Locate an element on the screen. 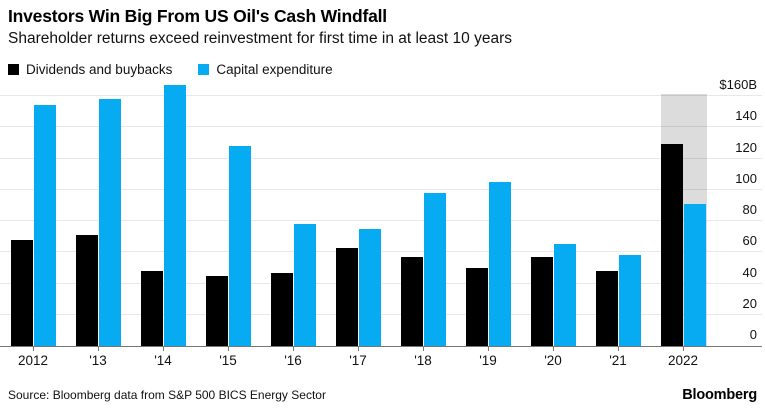  x-axis-label: '15 is located at coordinates (228, 360).